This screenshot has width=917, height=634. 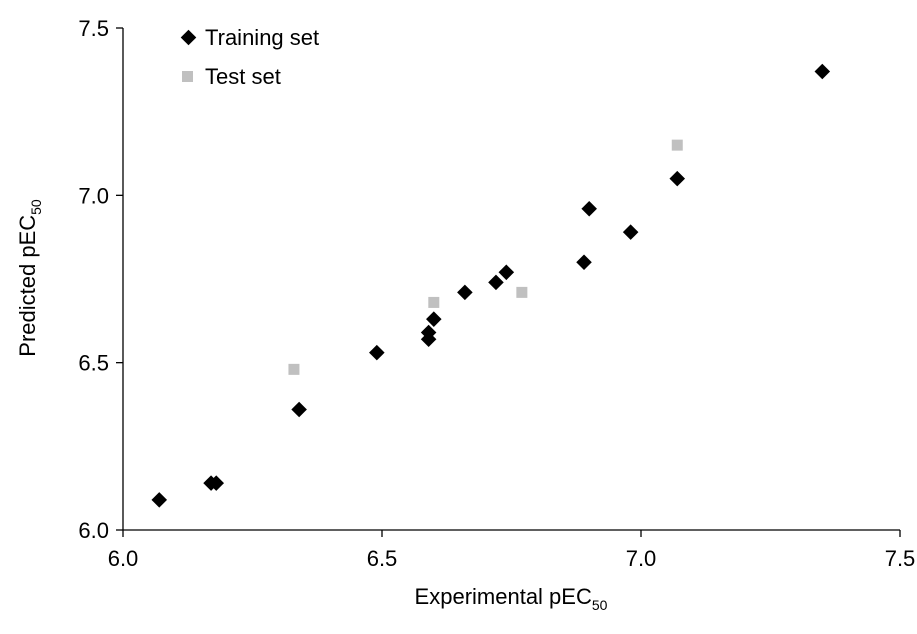 I want to click on legend-label-training-set: Training set, so click(x=262, y=37).